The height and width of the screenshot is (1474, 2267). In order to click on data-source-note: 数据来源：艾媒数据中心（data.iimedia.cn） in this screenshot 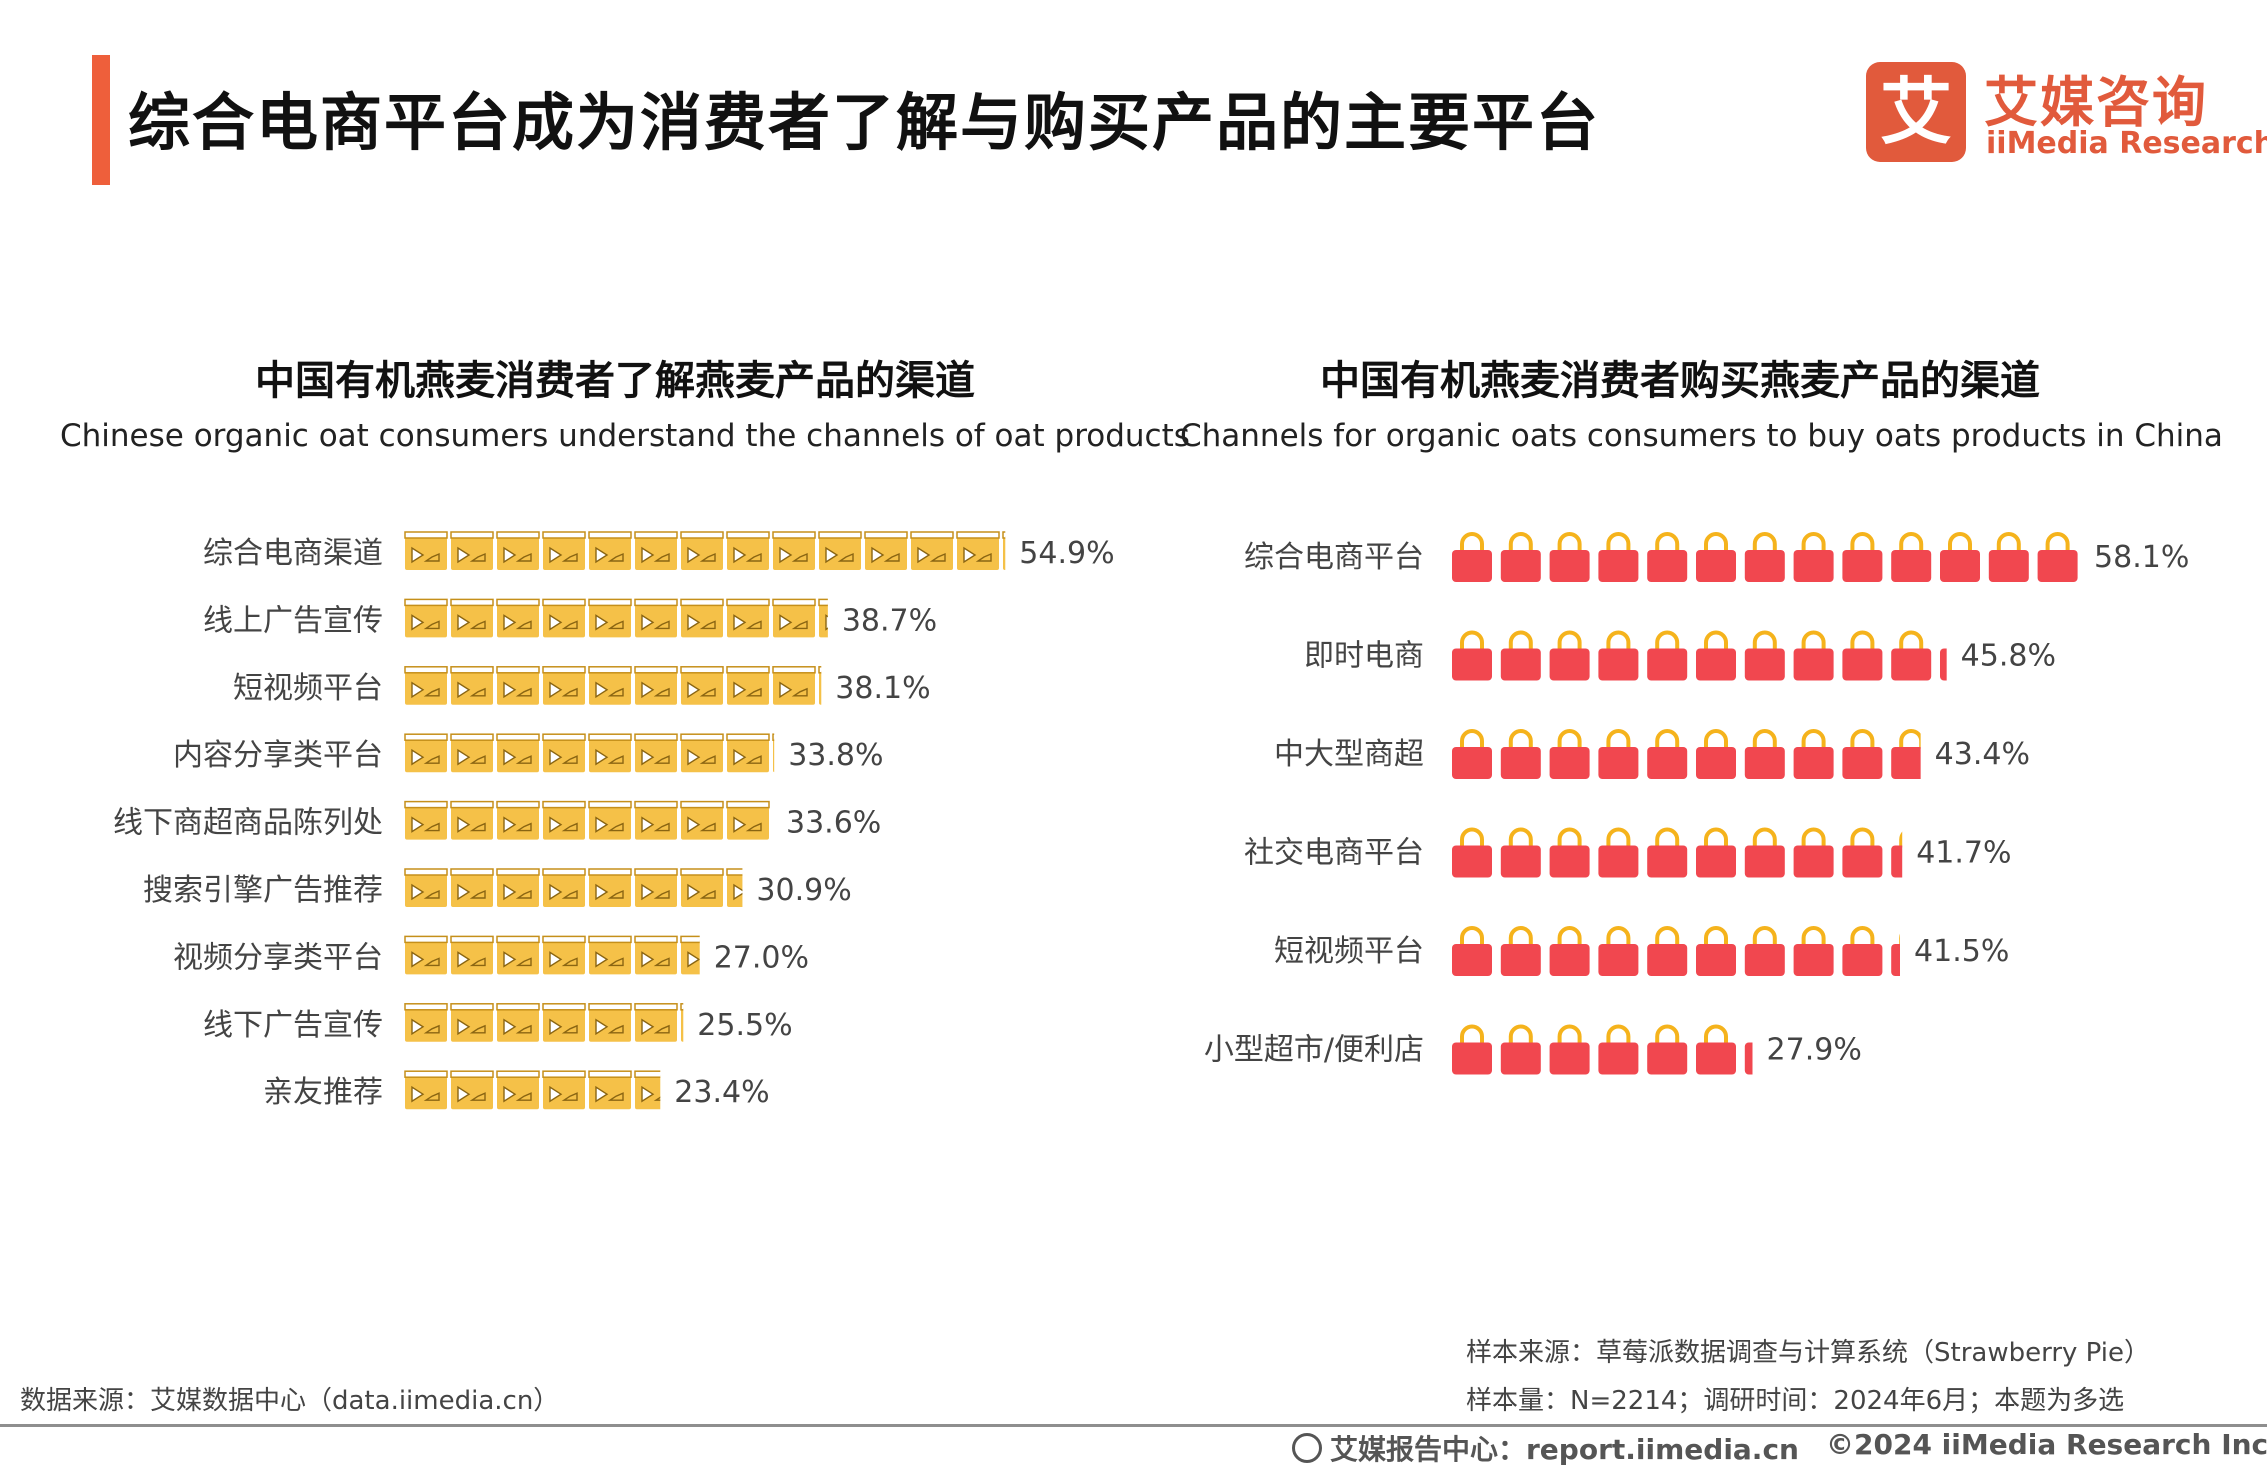, I will do `click(290, 1401)`.